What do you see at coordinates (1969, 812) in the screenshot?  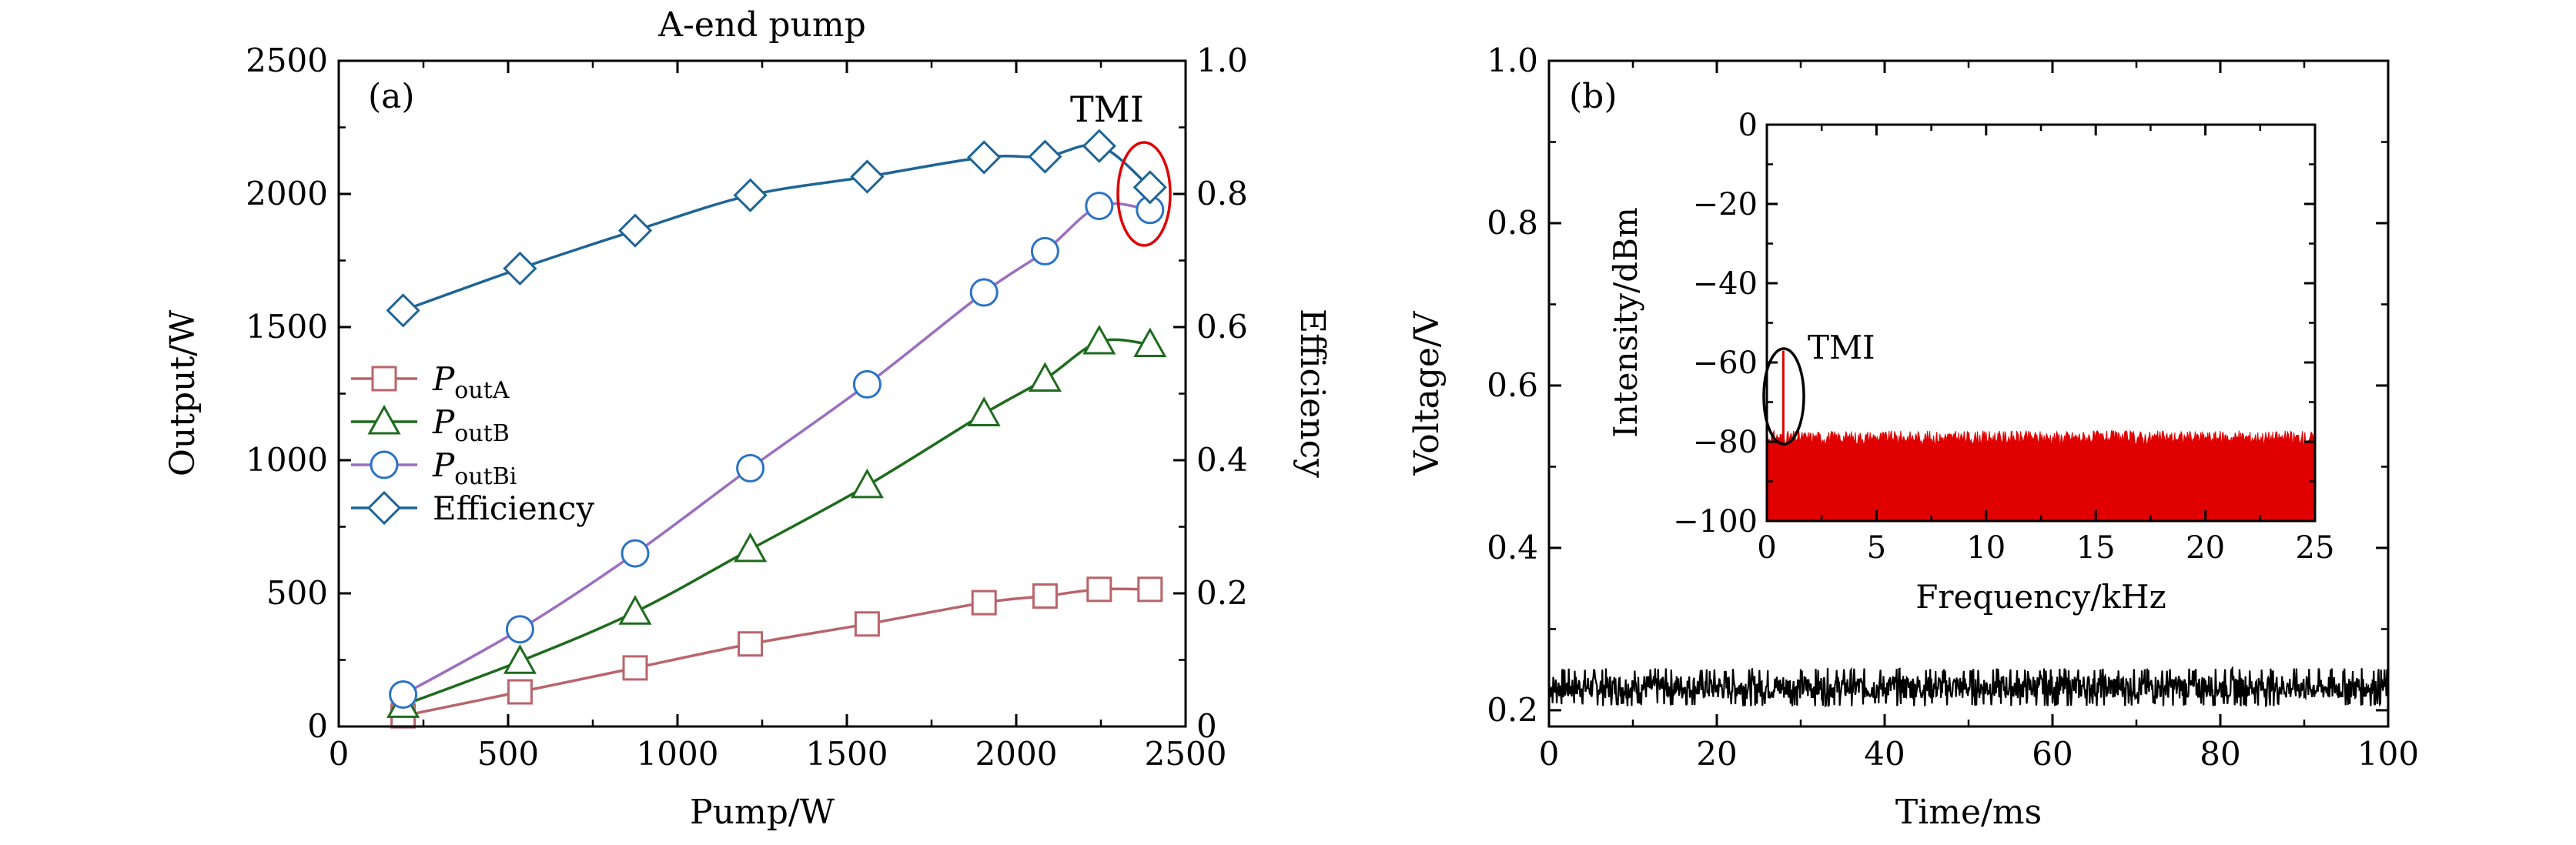 I see `chart-b-xlabel: Time/ms` at bounding box center [1969, 812].